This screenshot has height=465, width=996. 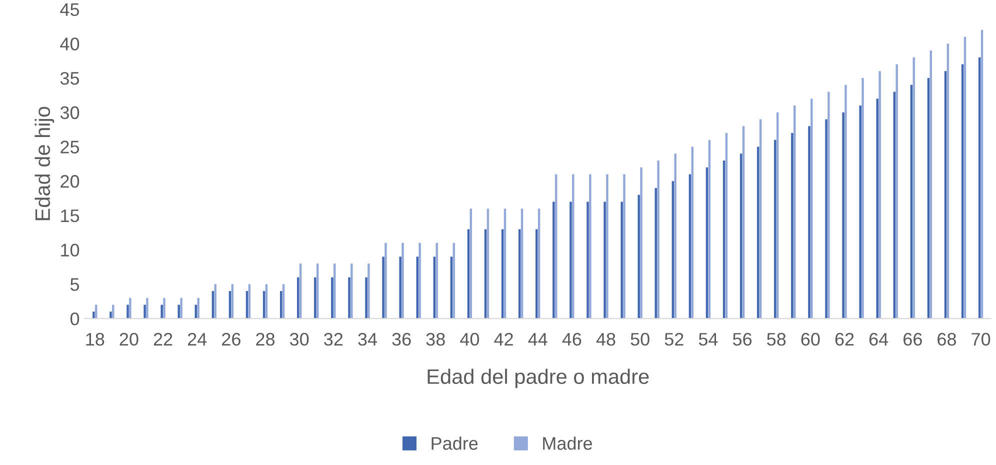 What do you see at coordinates (333, 339) in the screenshot?
I see `x-tick-label: 32` at bounding box center [333, 339].